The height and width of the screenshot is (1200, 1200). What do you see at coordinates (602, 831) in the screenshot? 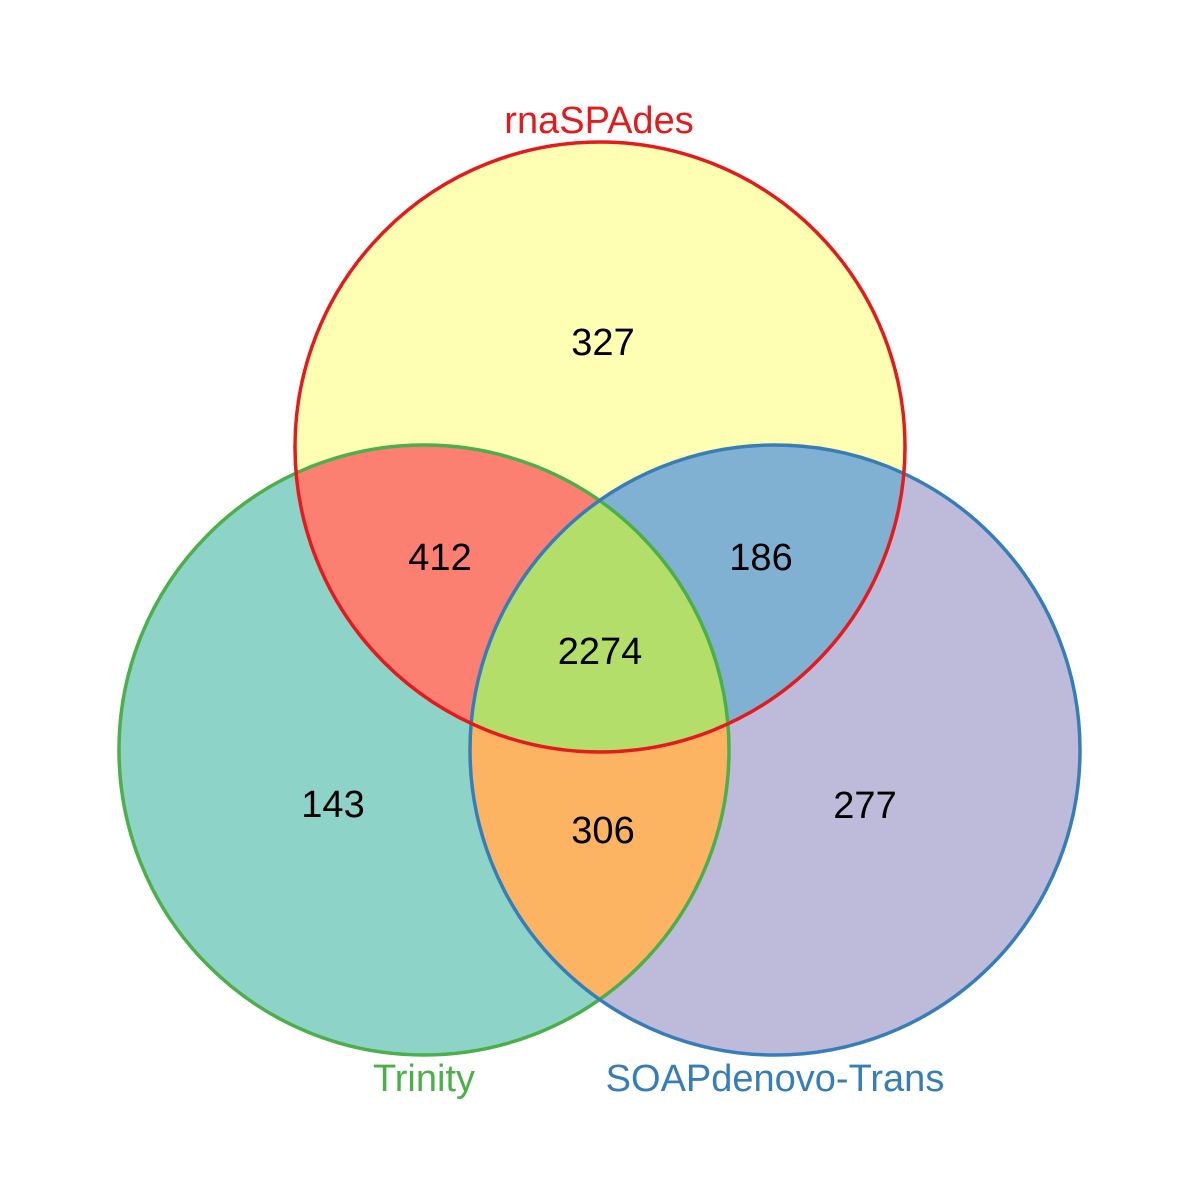
I see `trinity-soap-count: 306` at bounding box center [602, 831].